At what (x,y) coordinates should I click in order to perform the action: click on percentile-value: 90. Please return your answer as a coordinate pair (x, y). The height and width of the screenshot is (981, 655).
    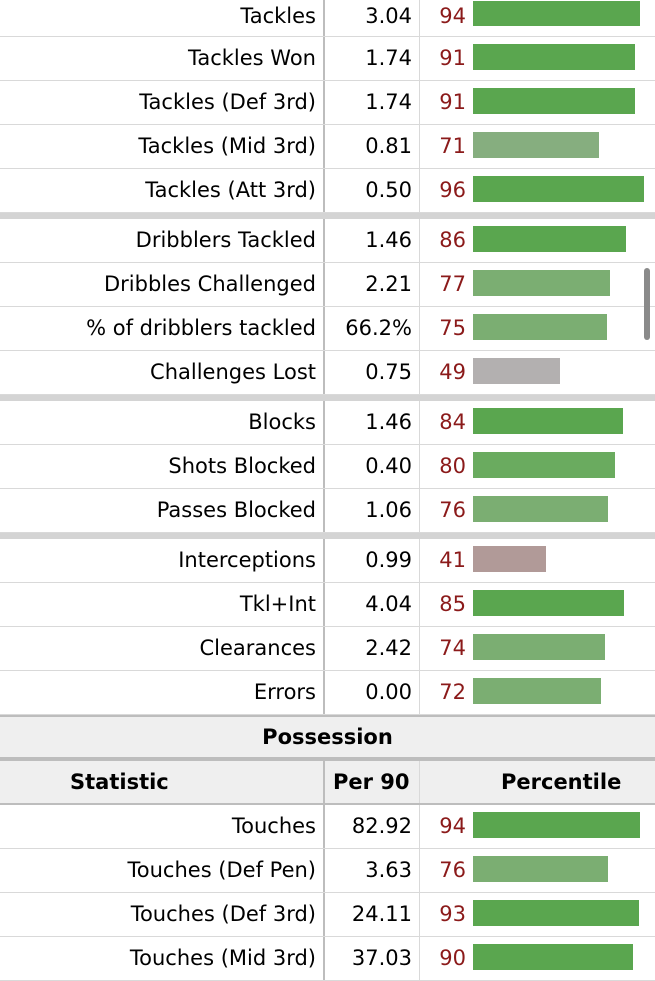
    Looking at the image, I should click on (452, 958).